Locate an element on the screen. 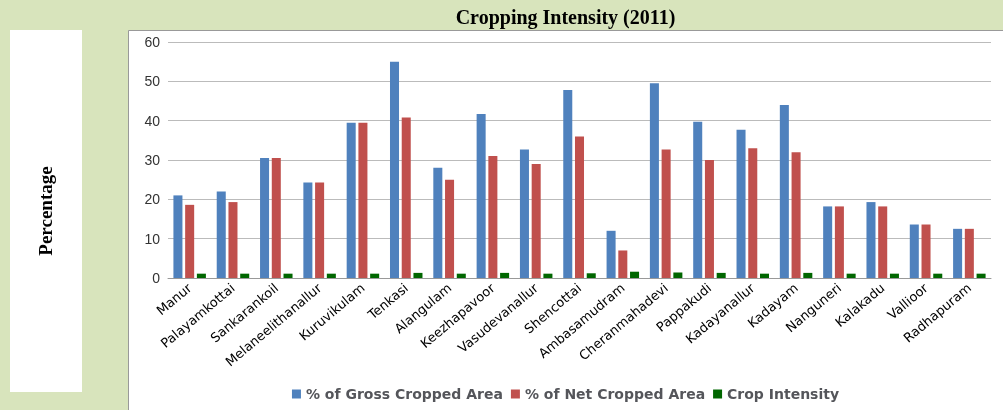 Image resolution: width=1003 pixels, height=410 pixels. y-tick-label: 60 is located at coordinates (152, 42).